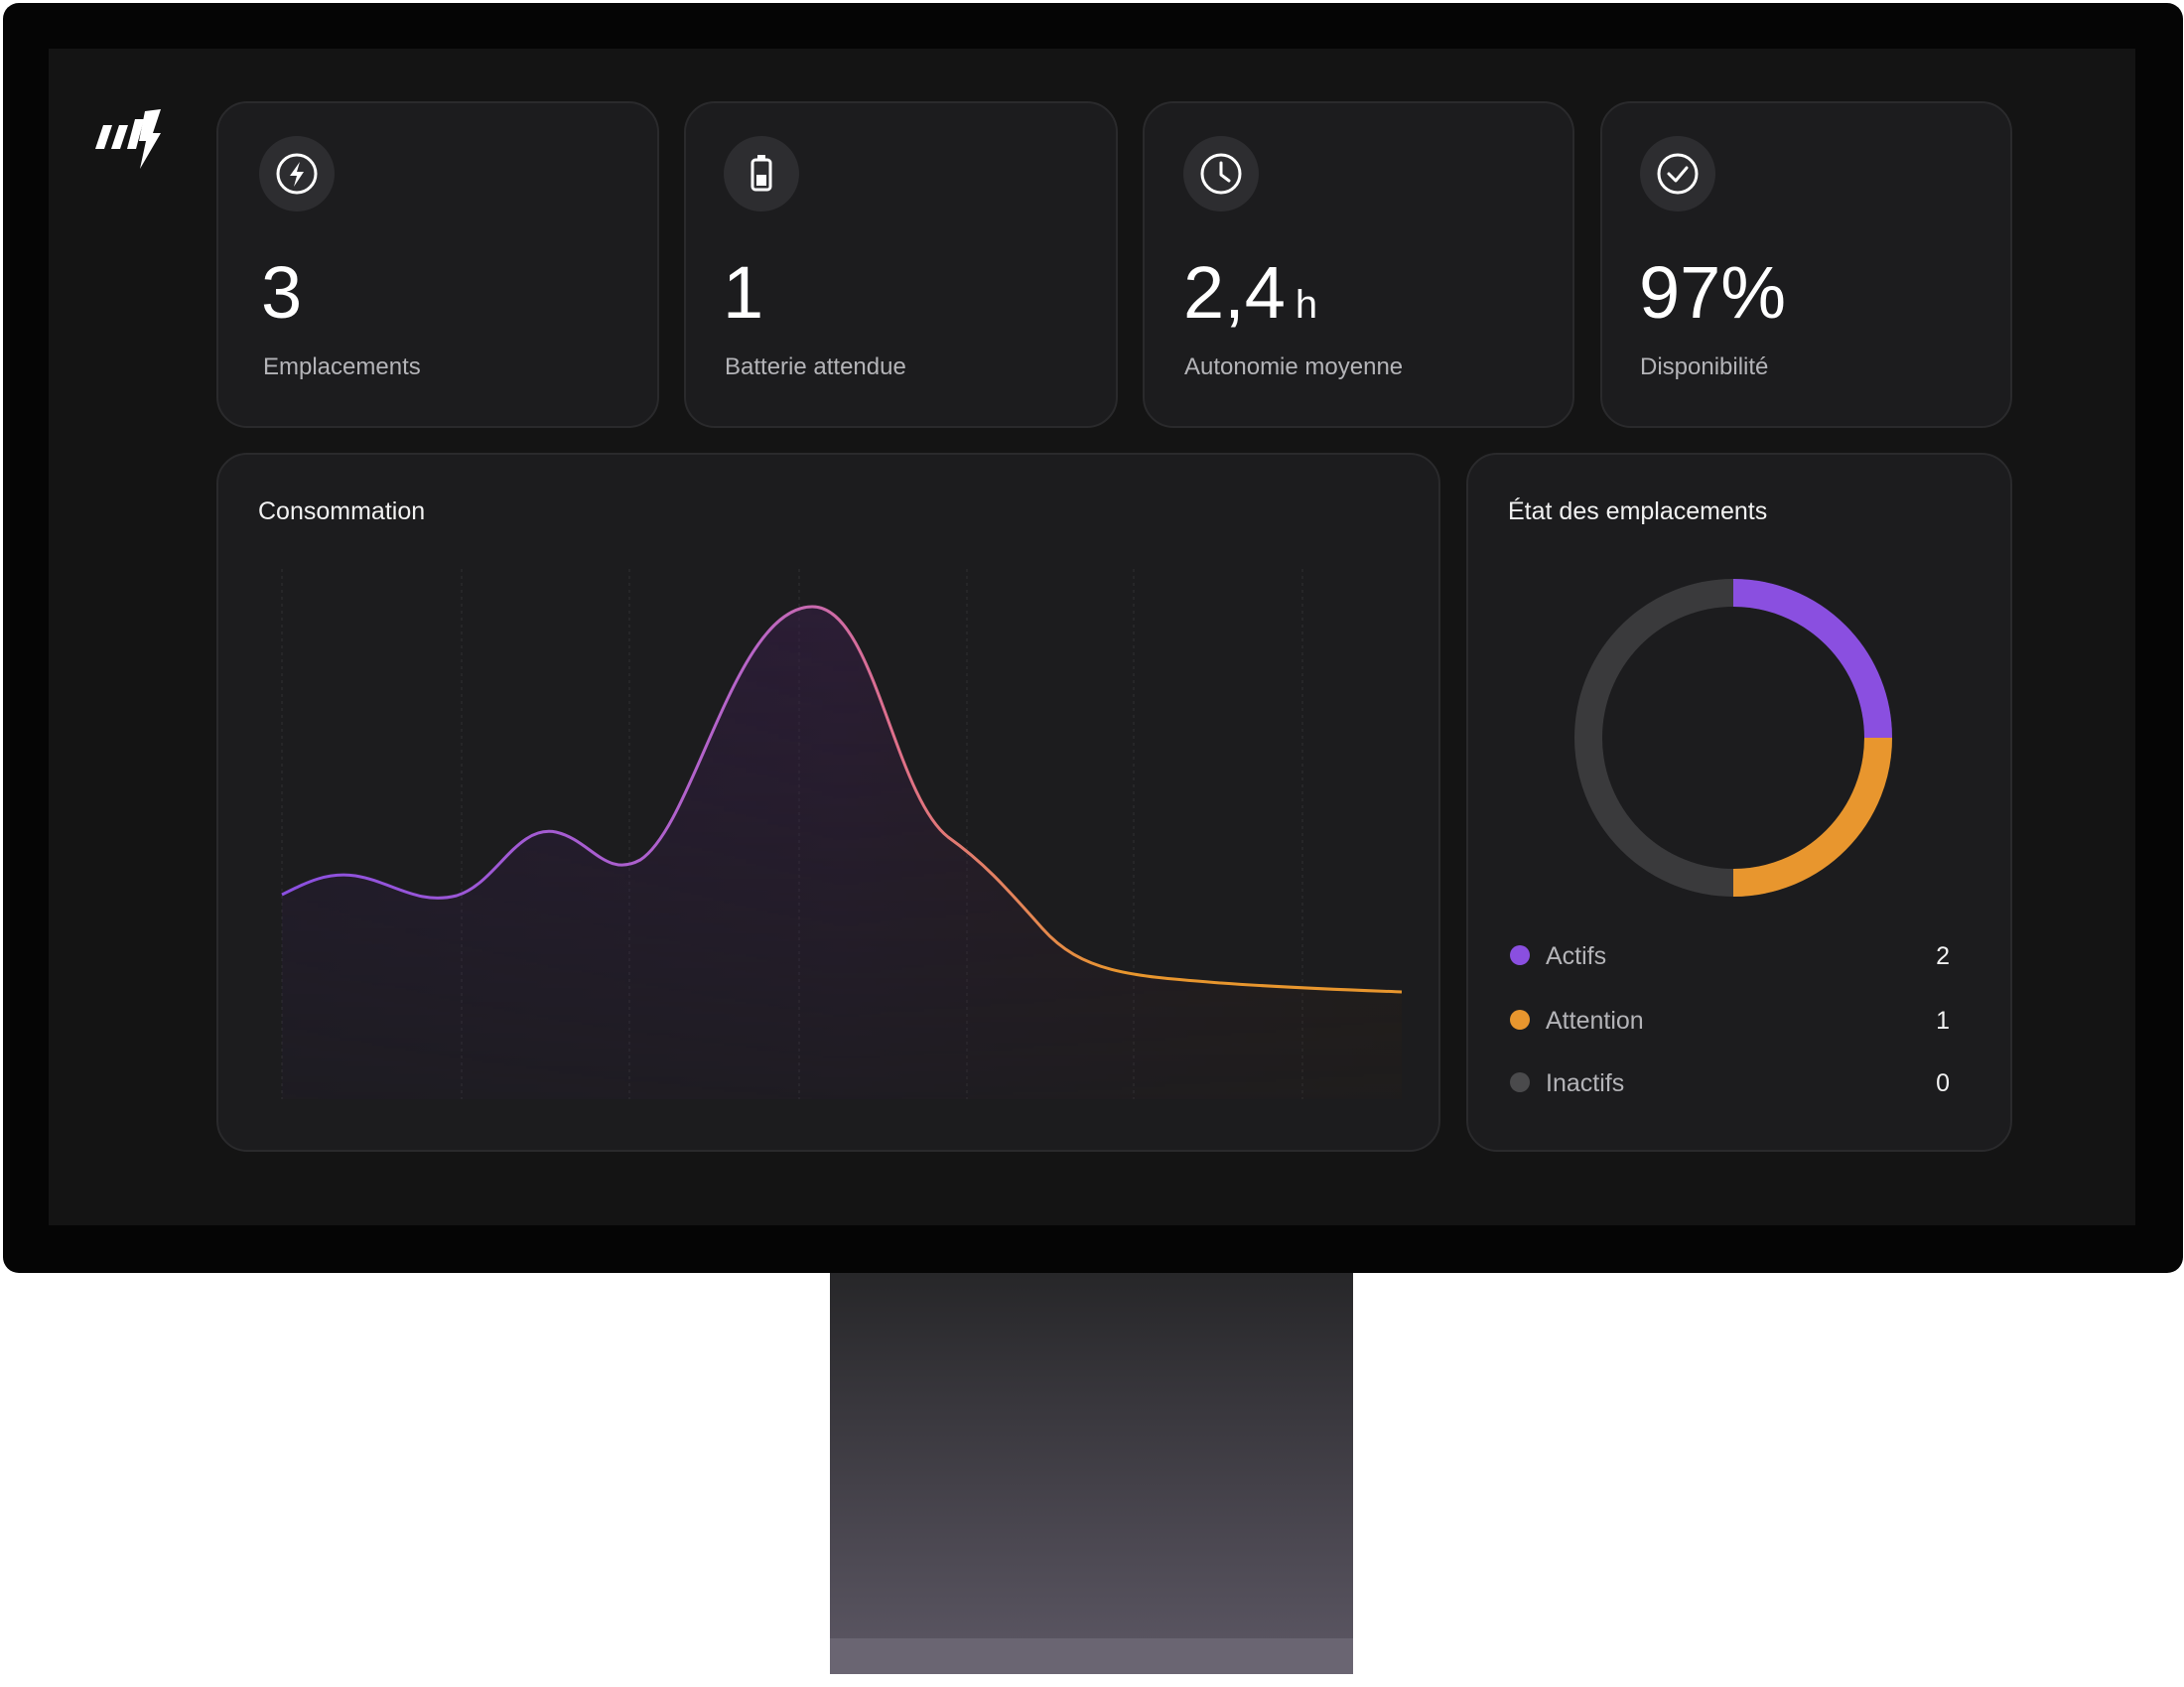 Image resolution: width=2184 pixels, height=1687 pixels. I want to click on stat-label: Emplacements, so click(342, 366).